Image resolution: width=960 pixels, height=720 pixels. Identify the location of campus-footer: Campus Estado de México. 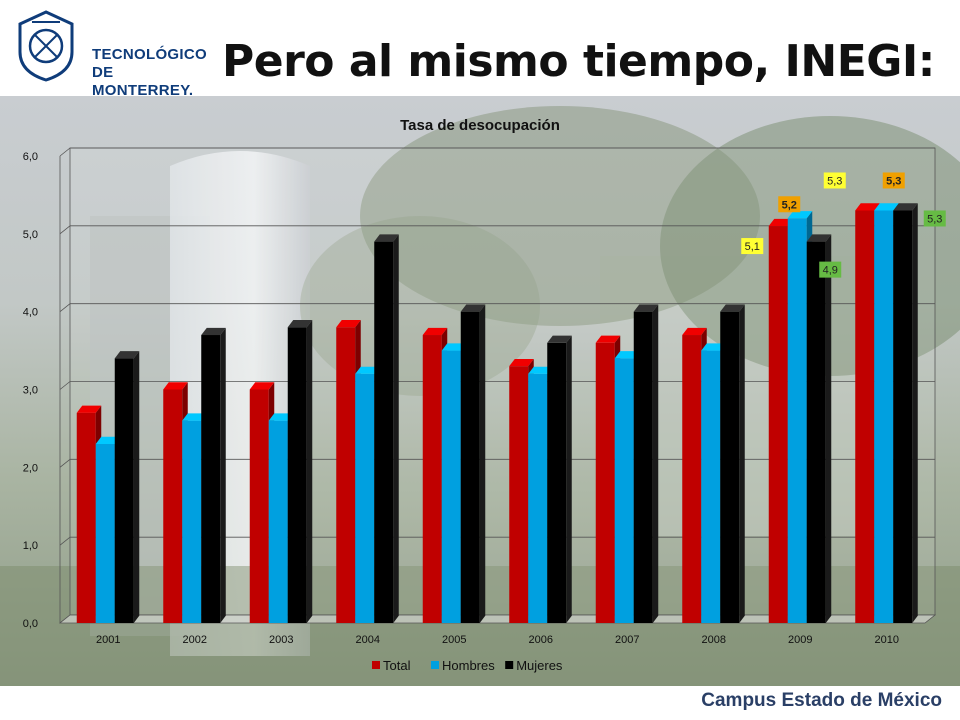
(821, 700).